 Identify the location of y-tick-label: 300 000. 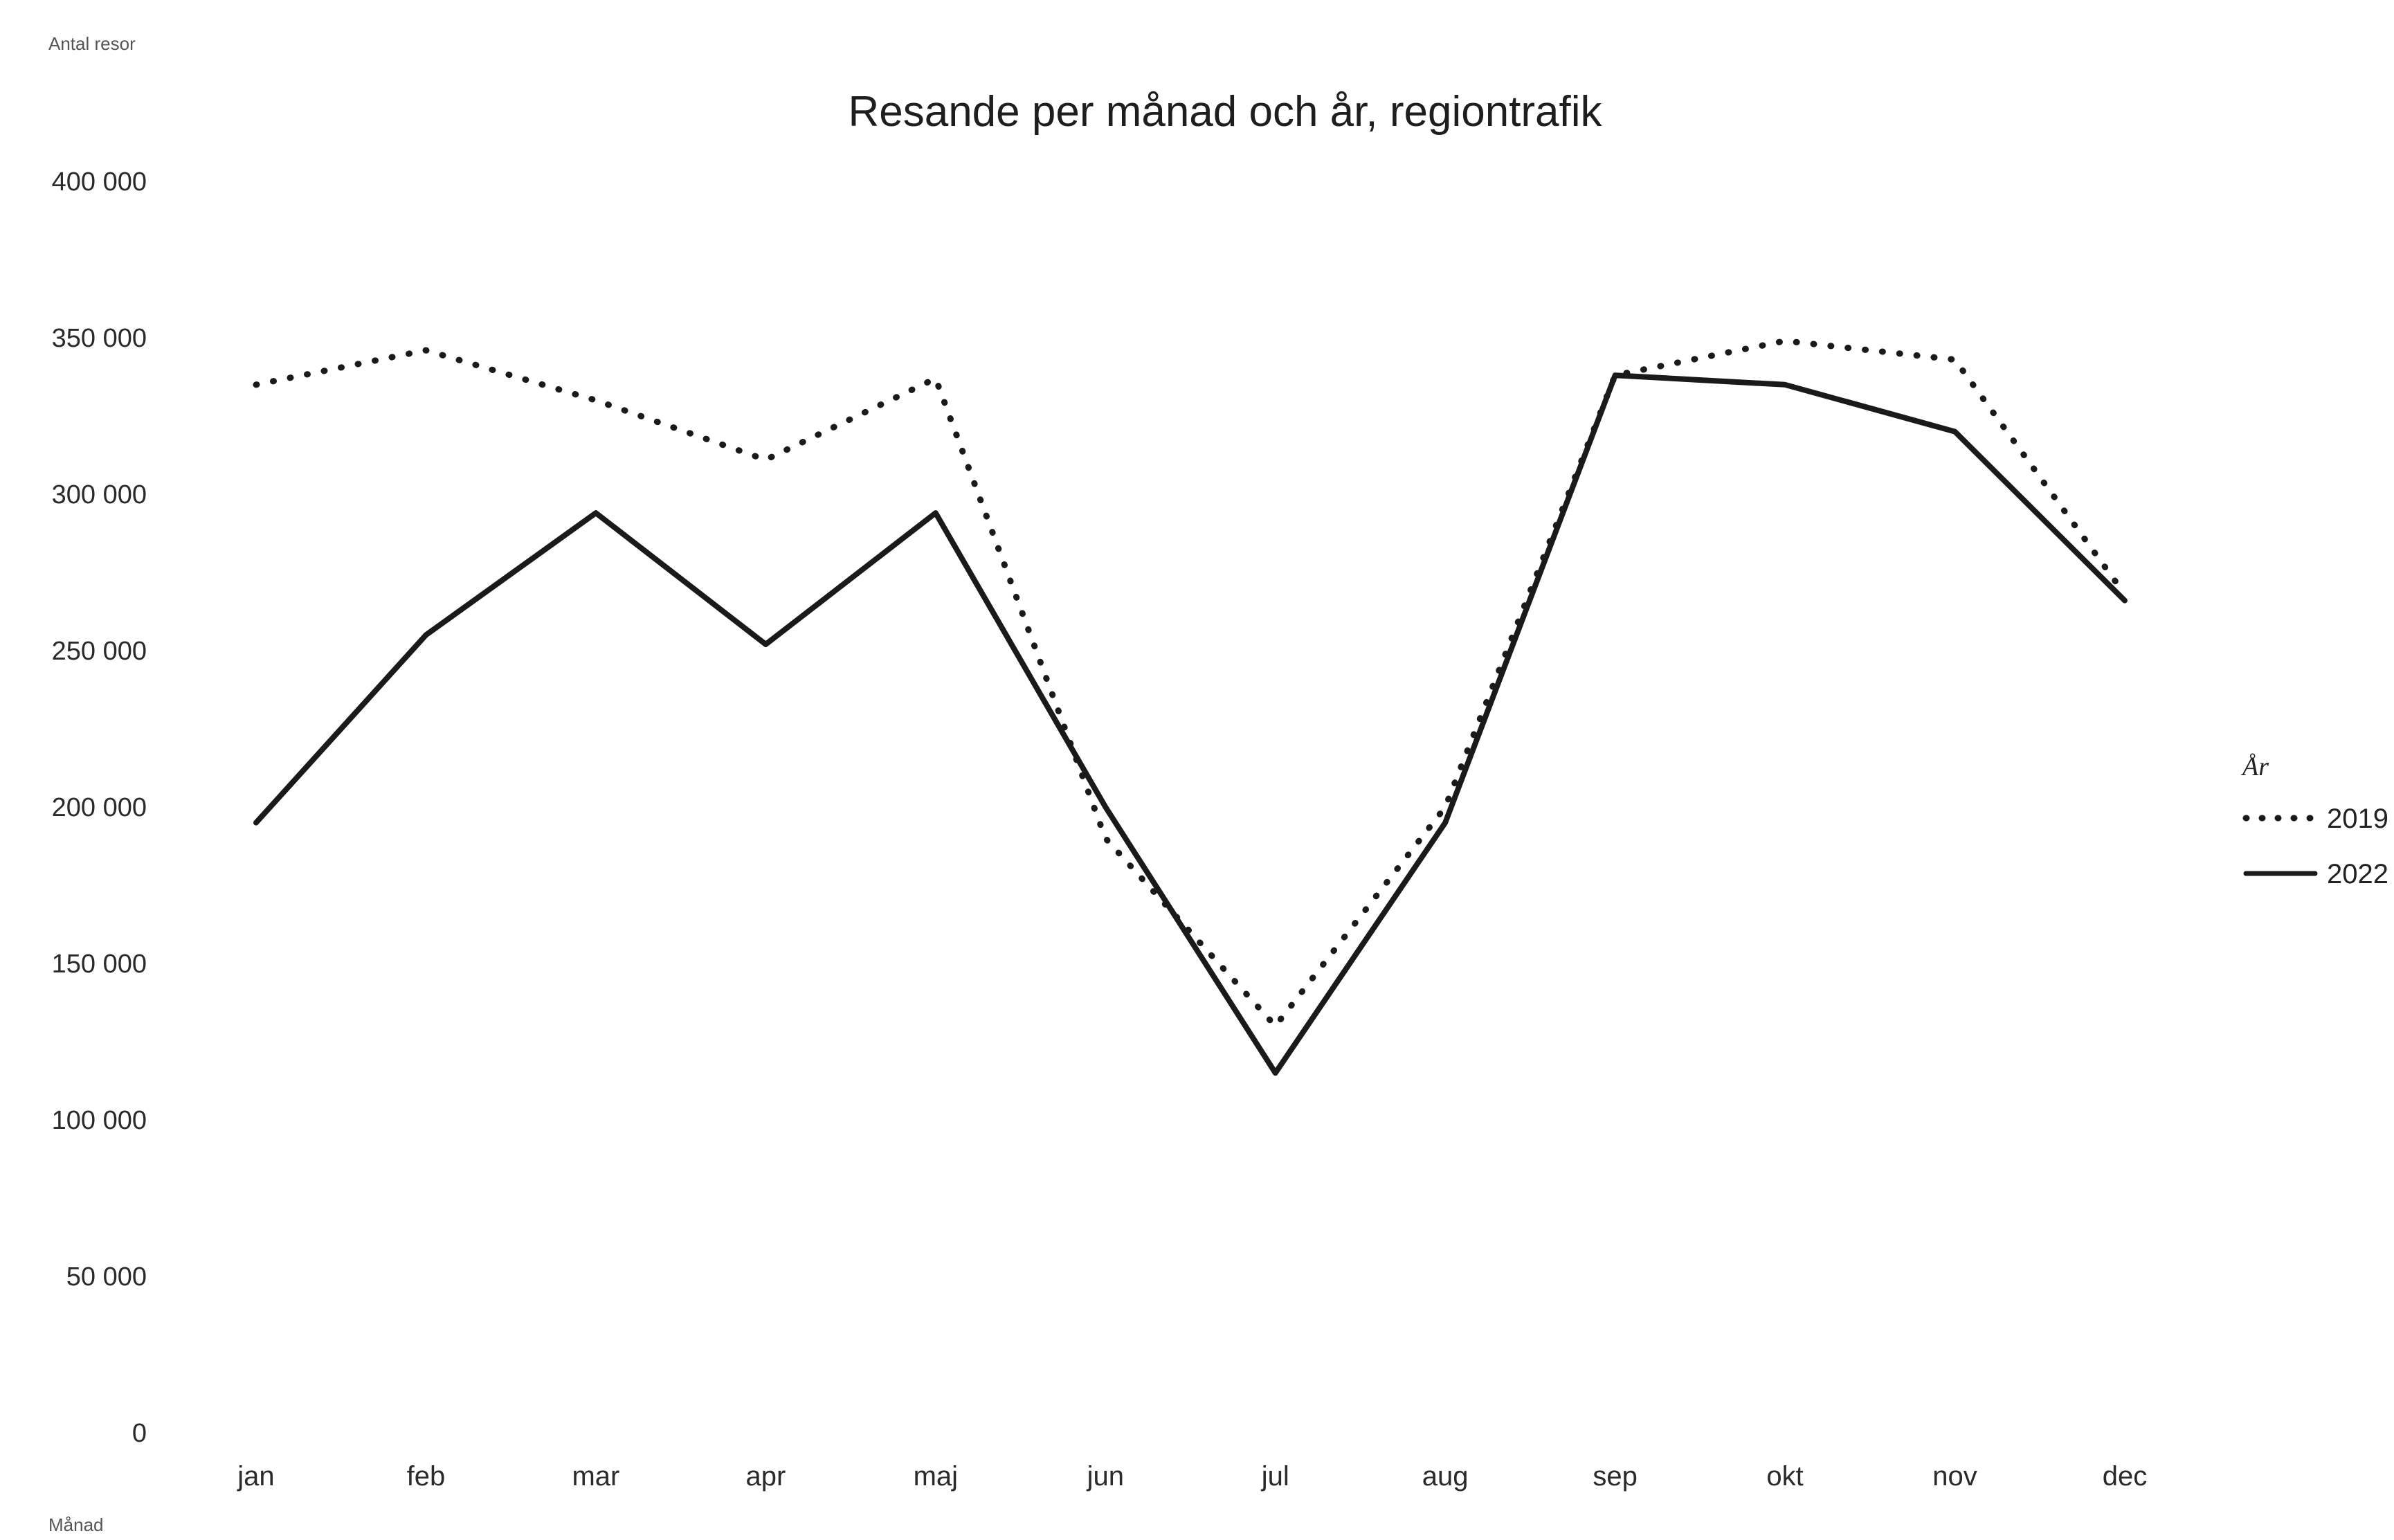
(99, 494).